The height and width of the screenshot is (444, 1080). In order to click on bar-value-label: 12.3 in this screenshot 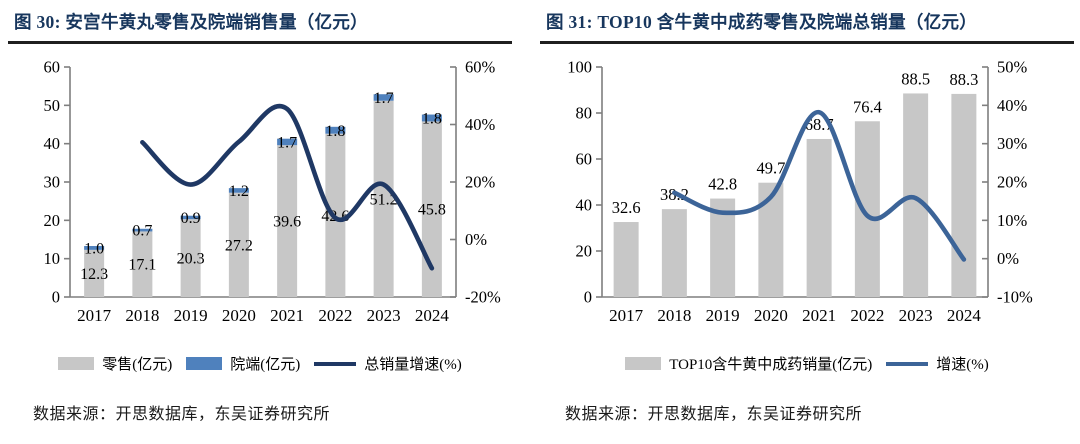, I will do `click(94, 274)`.